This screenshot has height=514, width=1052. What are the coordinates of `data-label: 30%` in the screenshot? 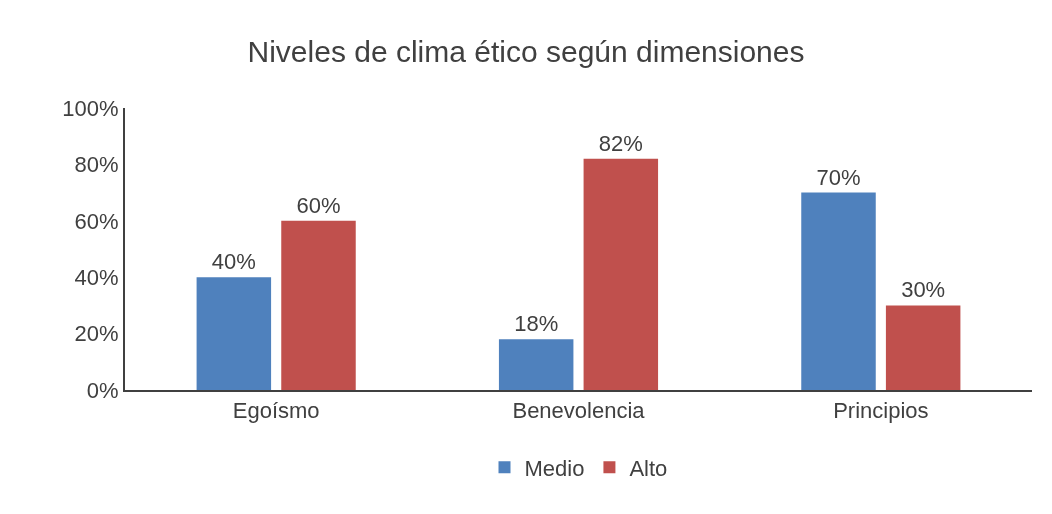 It's located at (923, 290).